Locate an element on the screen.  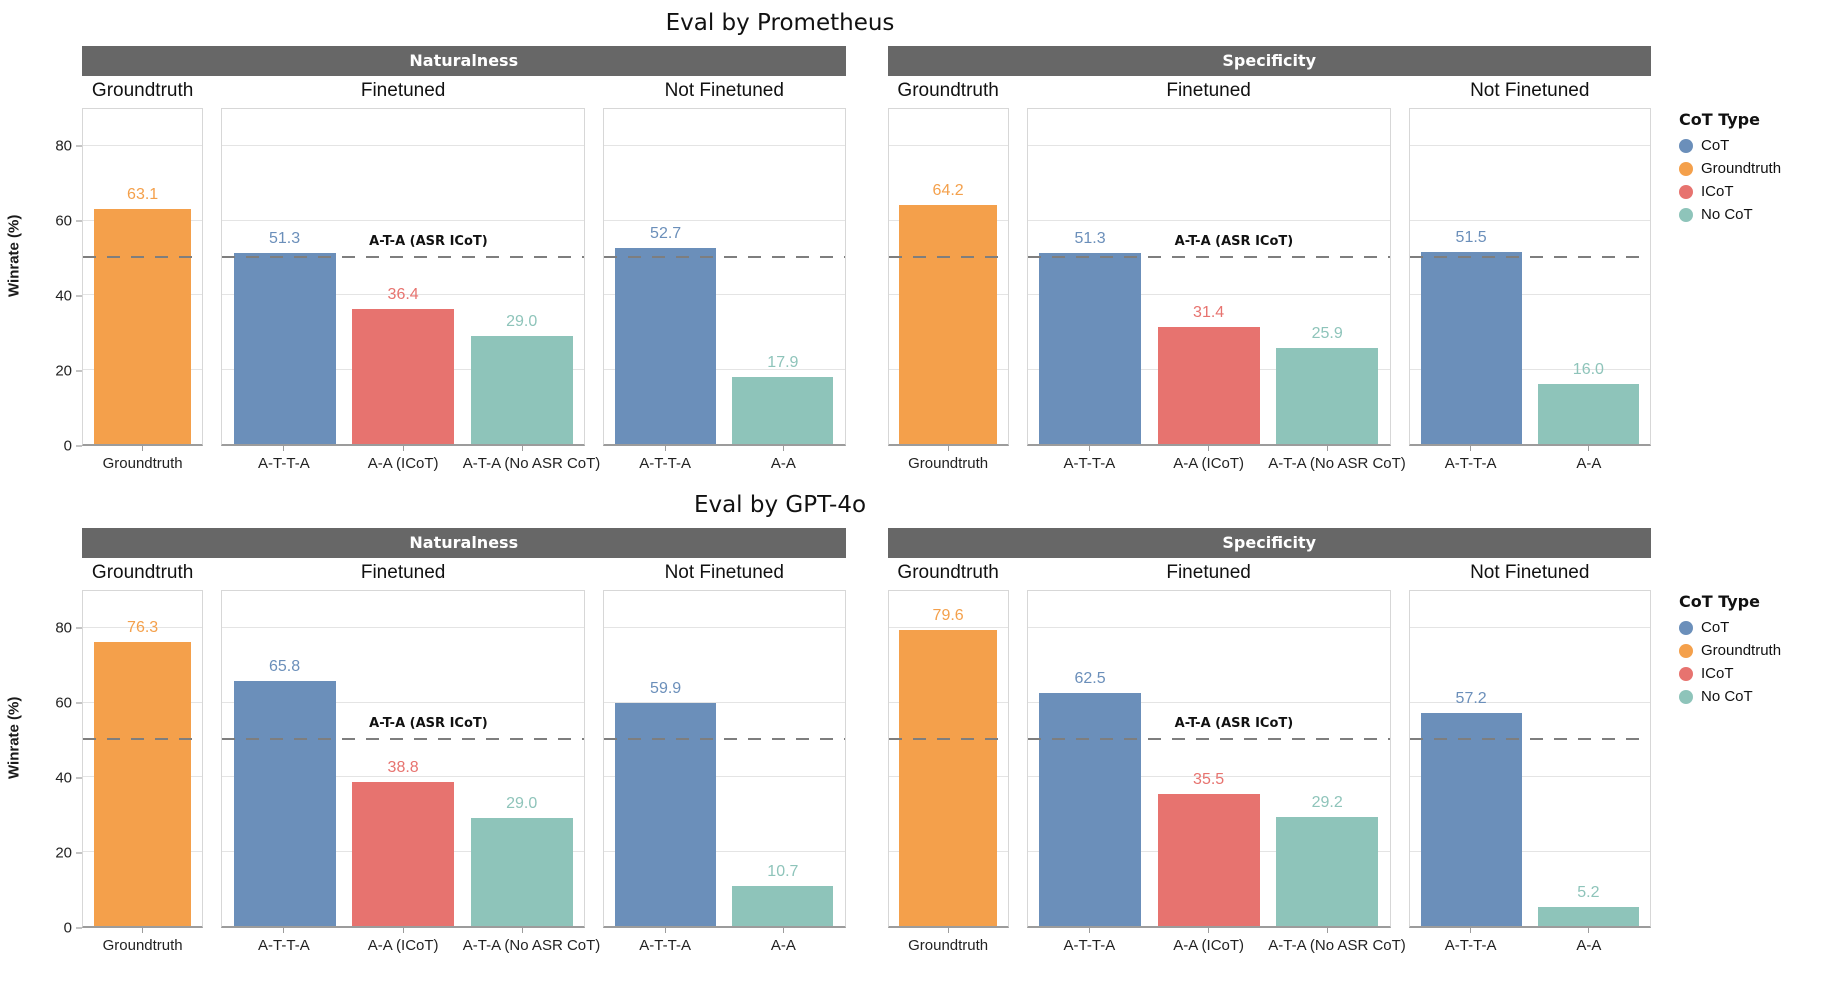
panel-subtitle: Not Finetuned is located at coordinates (724, 90).